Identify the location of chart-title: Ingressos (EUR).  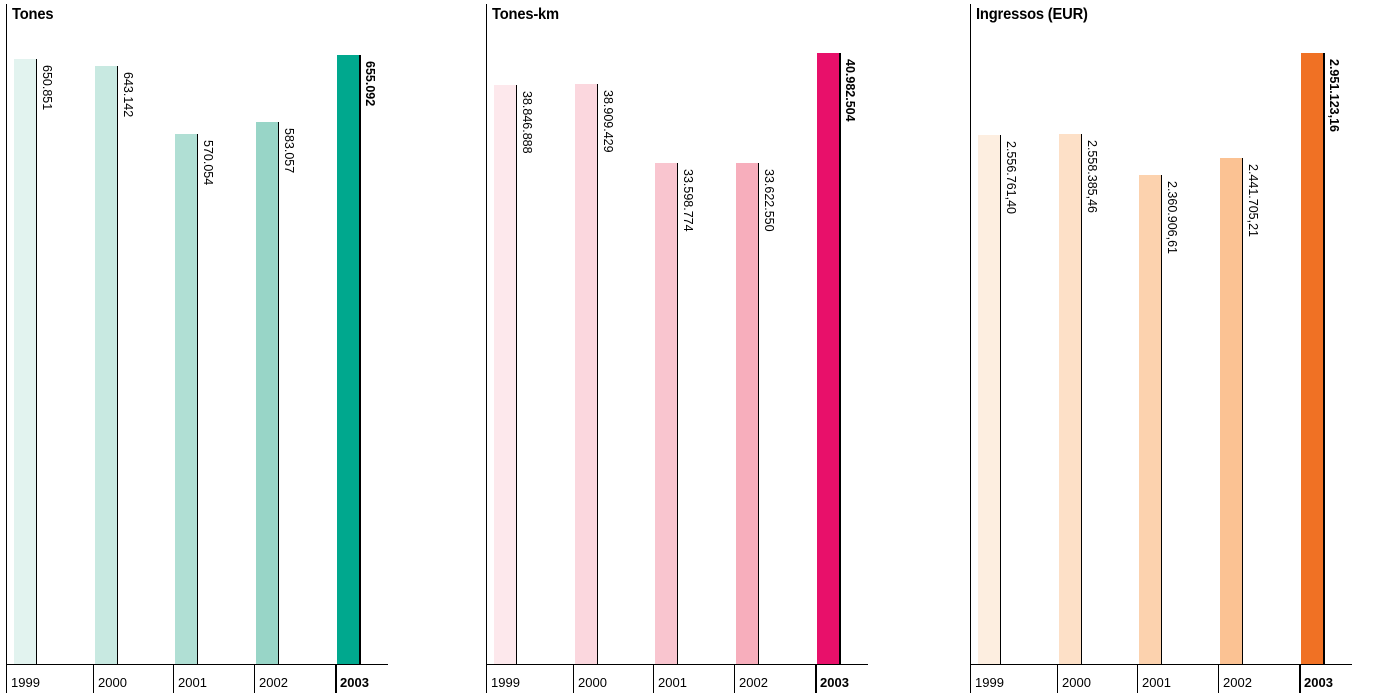
(1032, 14).